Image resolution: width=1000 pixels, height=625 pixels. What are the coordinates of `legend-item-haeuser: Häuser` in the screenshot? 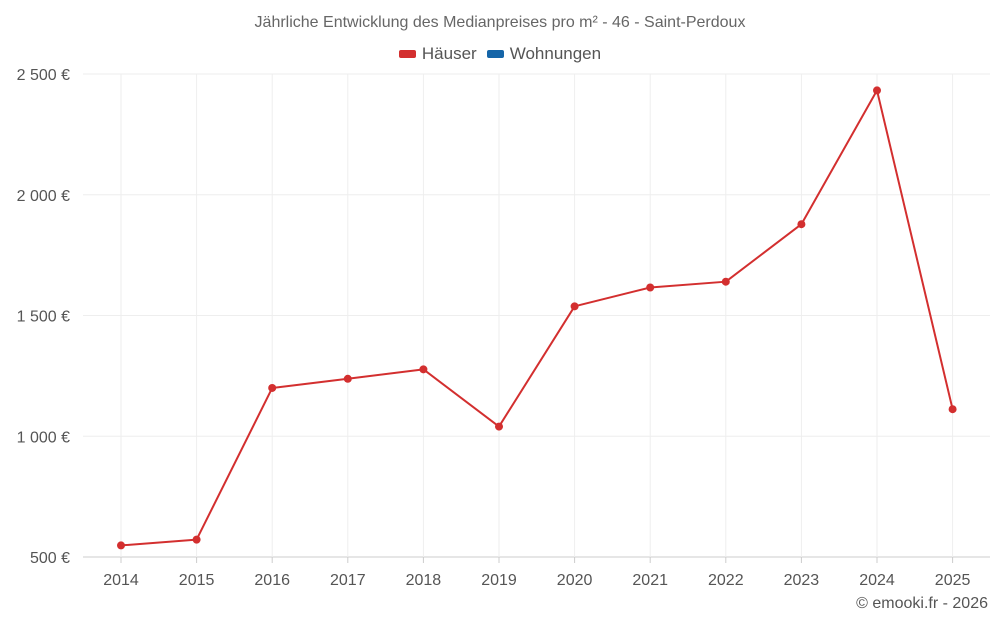 It's located at (437, 54).